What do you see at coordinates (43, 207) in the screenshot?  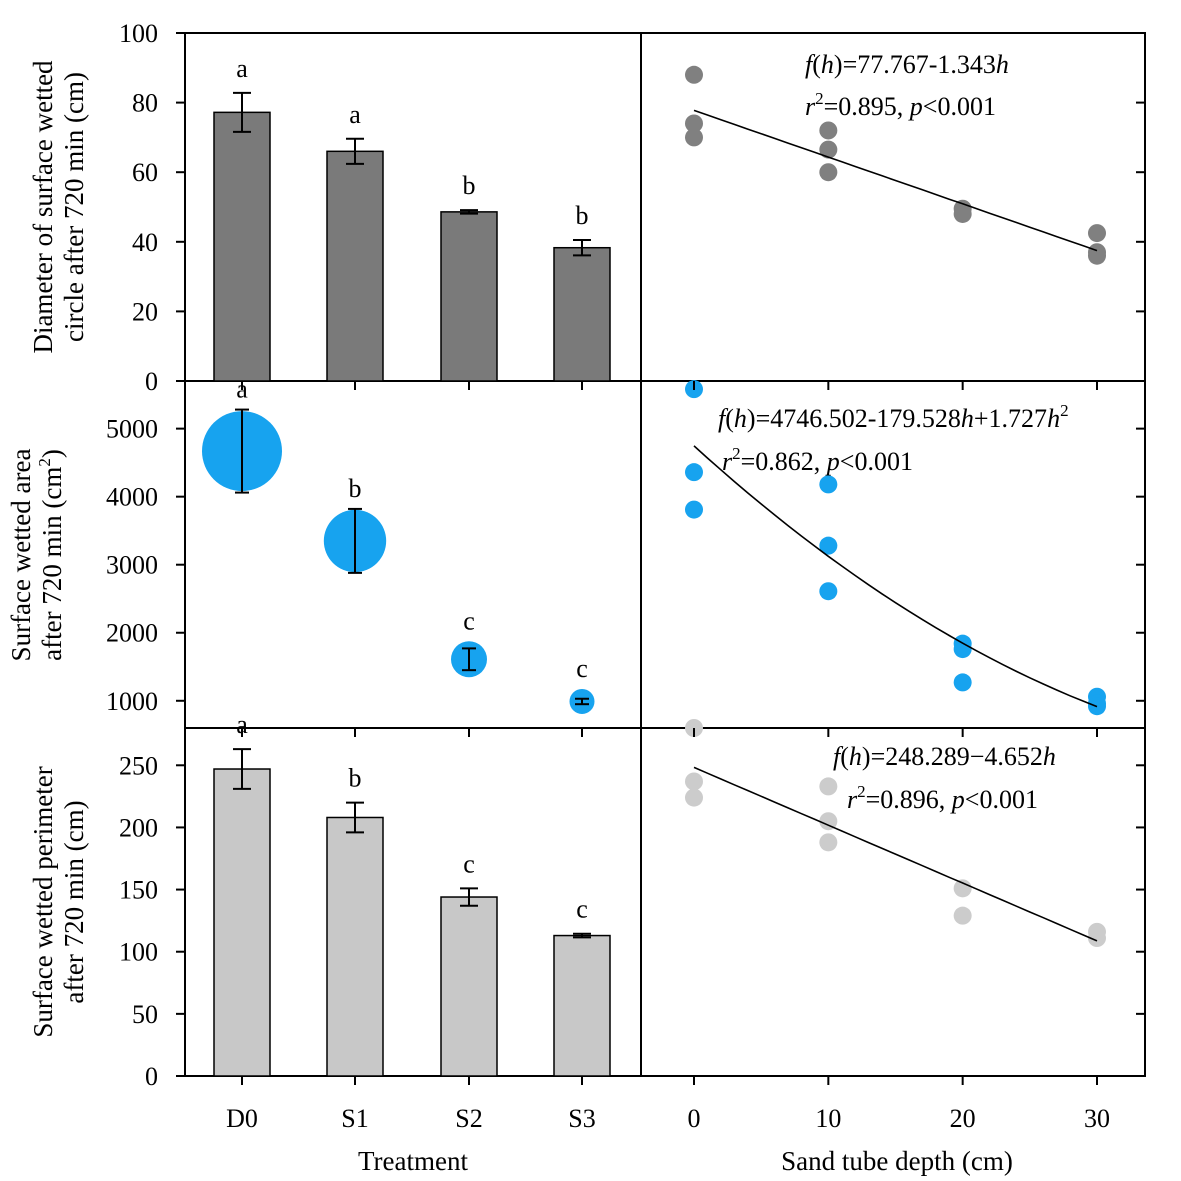 I see `ylabel-diameter-line1: Diameter of surface wetted` at bounding box center [43, 207].